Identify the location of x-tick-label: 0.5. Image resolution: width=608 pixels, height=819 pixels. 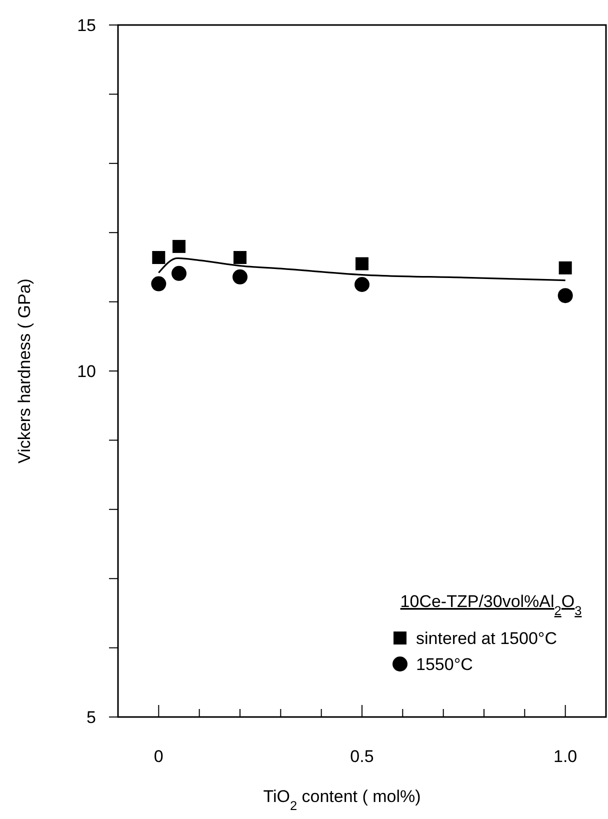
(362, 756).